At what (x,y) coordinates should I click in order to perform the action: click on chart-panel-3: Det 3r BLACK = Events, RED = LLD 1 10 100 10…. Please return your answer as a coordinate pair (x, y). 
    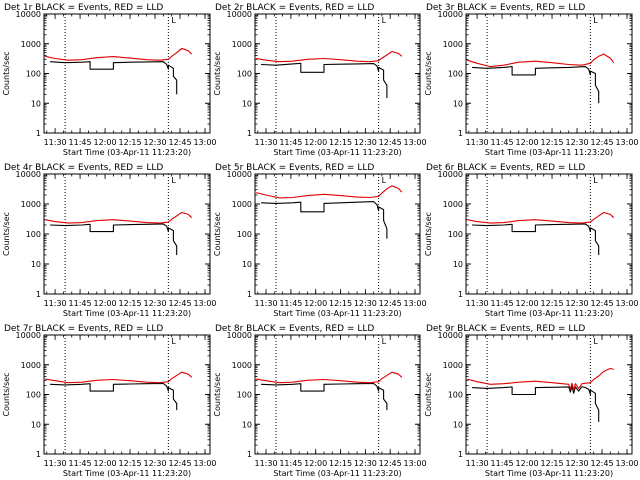
    Looking at the image, I should click on (531, 80).